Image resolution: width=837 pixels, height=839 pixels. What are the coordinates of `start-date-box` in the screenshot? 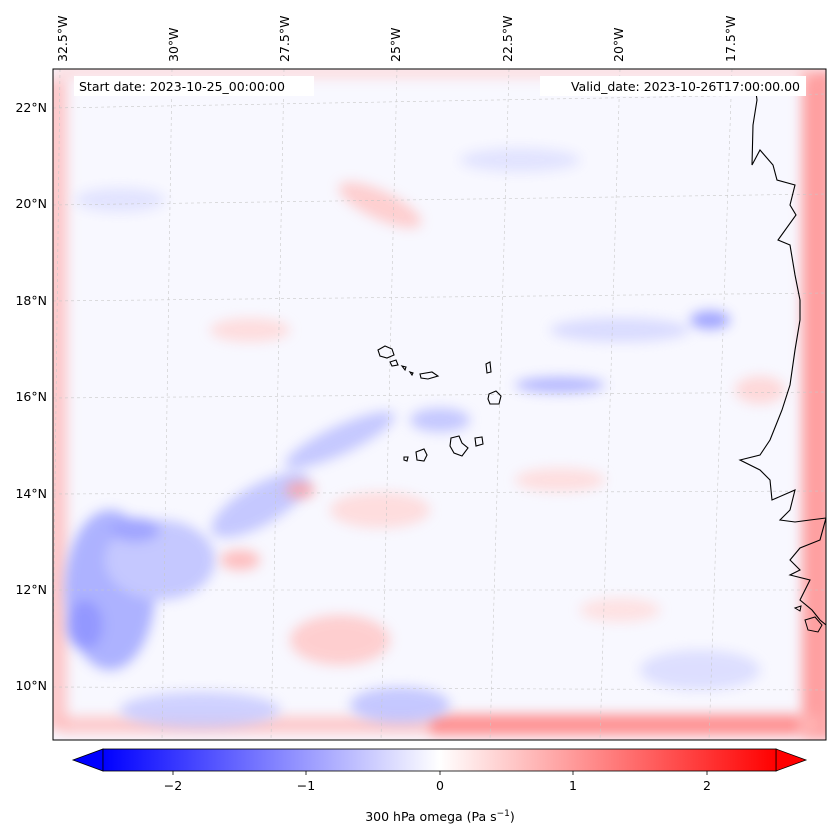 It's located at (194, 86).